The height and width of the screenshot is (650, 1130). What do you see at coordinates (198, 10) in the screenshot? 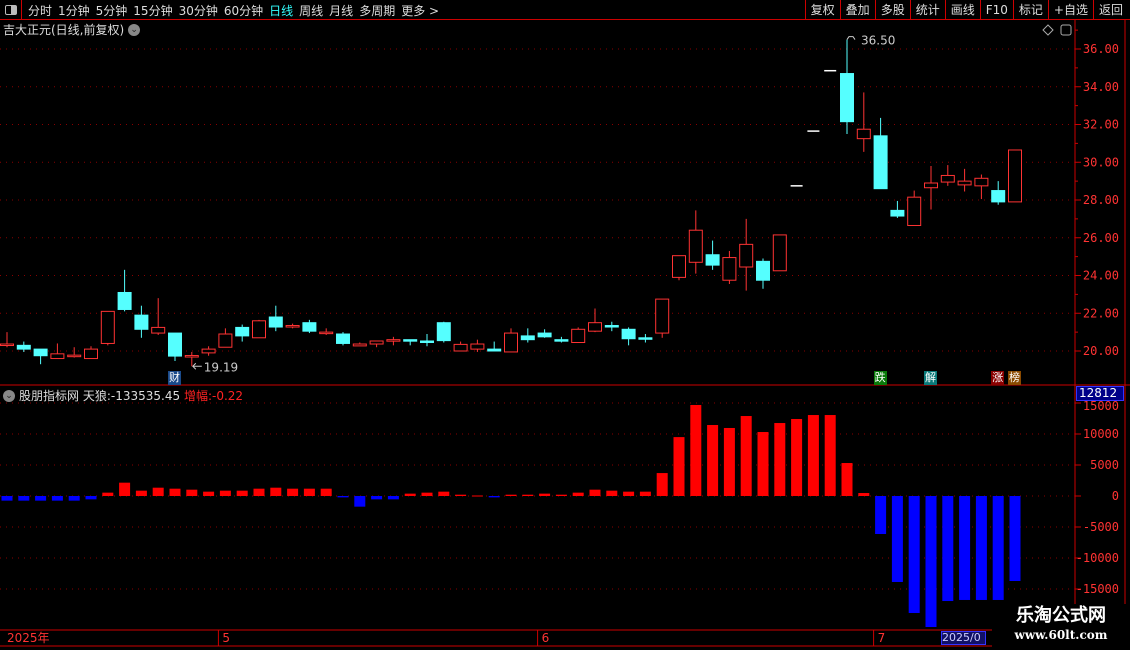
I see `period-tab: 30分钟` at bounding box center [198, 10].